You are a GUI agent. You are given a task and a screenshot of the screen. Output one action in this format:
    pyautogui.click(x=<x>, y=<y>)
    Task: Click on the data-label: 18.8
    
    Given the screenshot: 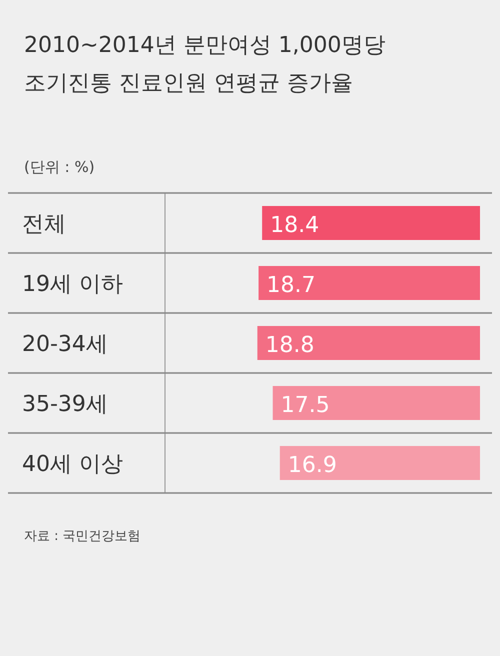 What is the action you would take?
    pyautogui.click(x=289, y=345)
    